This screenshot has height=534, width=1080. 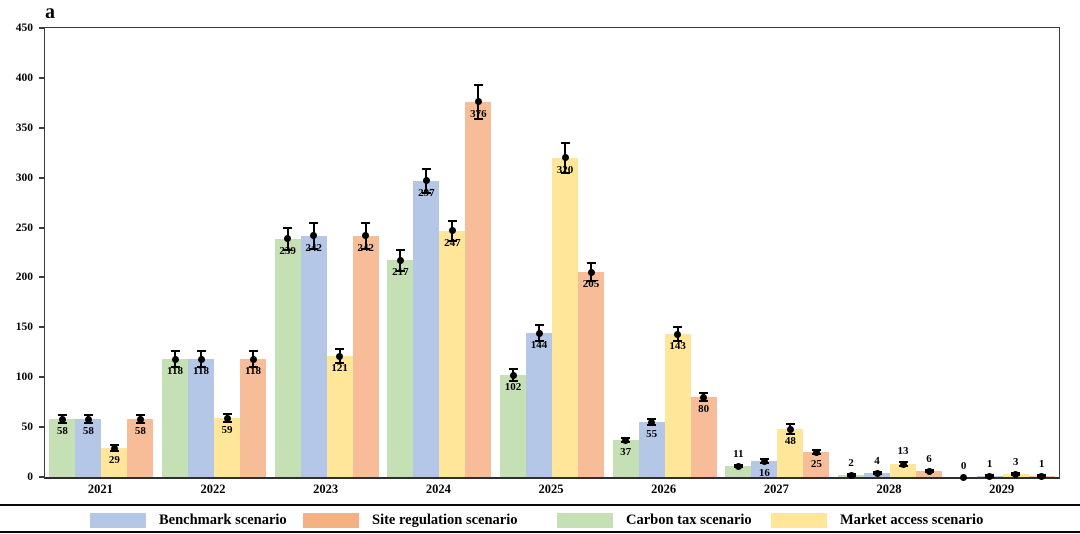 What do you see at coordinates (24, 277) in the screenshot?
I see `y-tick-label: 200` at bounding box center [24, 277].